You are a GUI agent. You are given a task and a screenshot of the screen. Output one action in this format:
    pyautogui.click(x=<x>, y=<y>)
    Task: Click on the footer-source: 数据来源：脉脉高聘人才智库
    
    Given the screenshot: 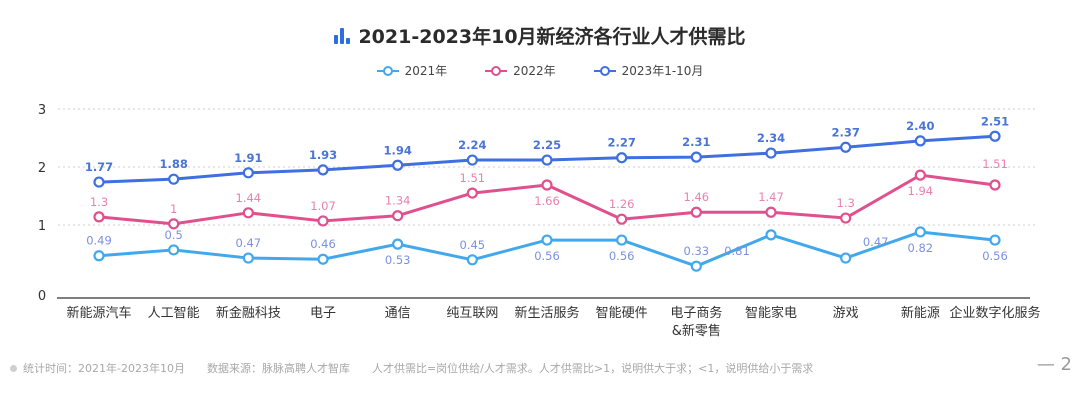 What is the action you would take?
    pyautogui.click(x=278, y=368)
    